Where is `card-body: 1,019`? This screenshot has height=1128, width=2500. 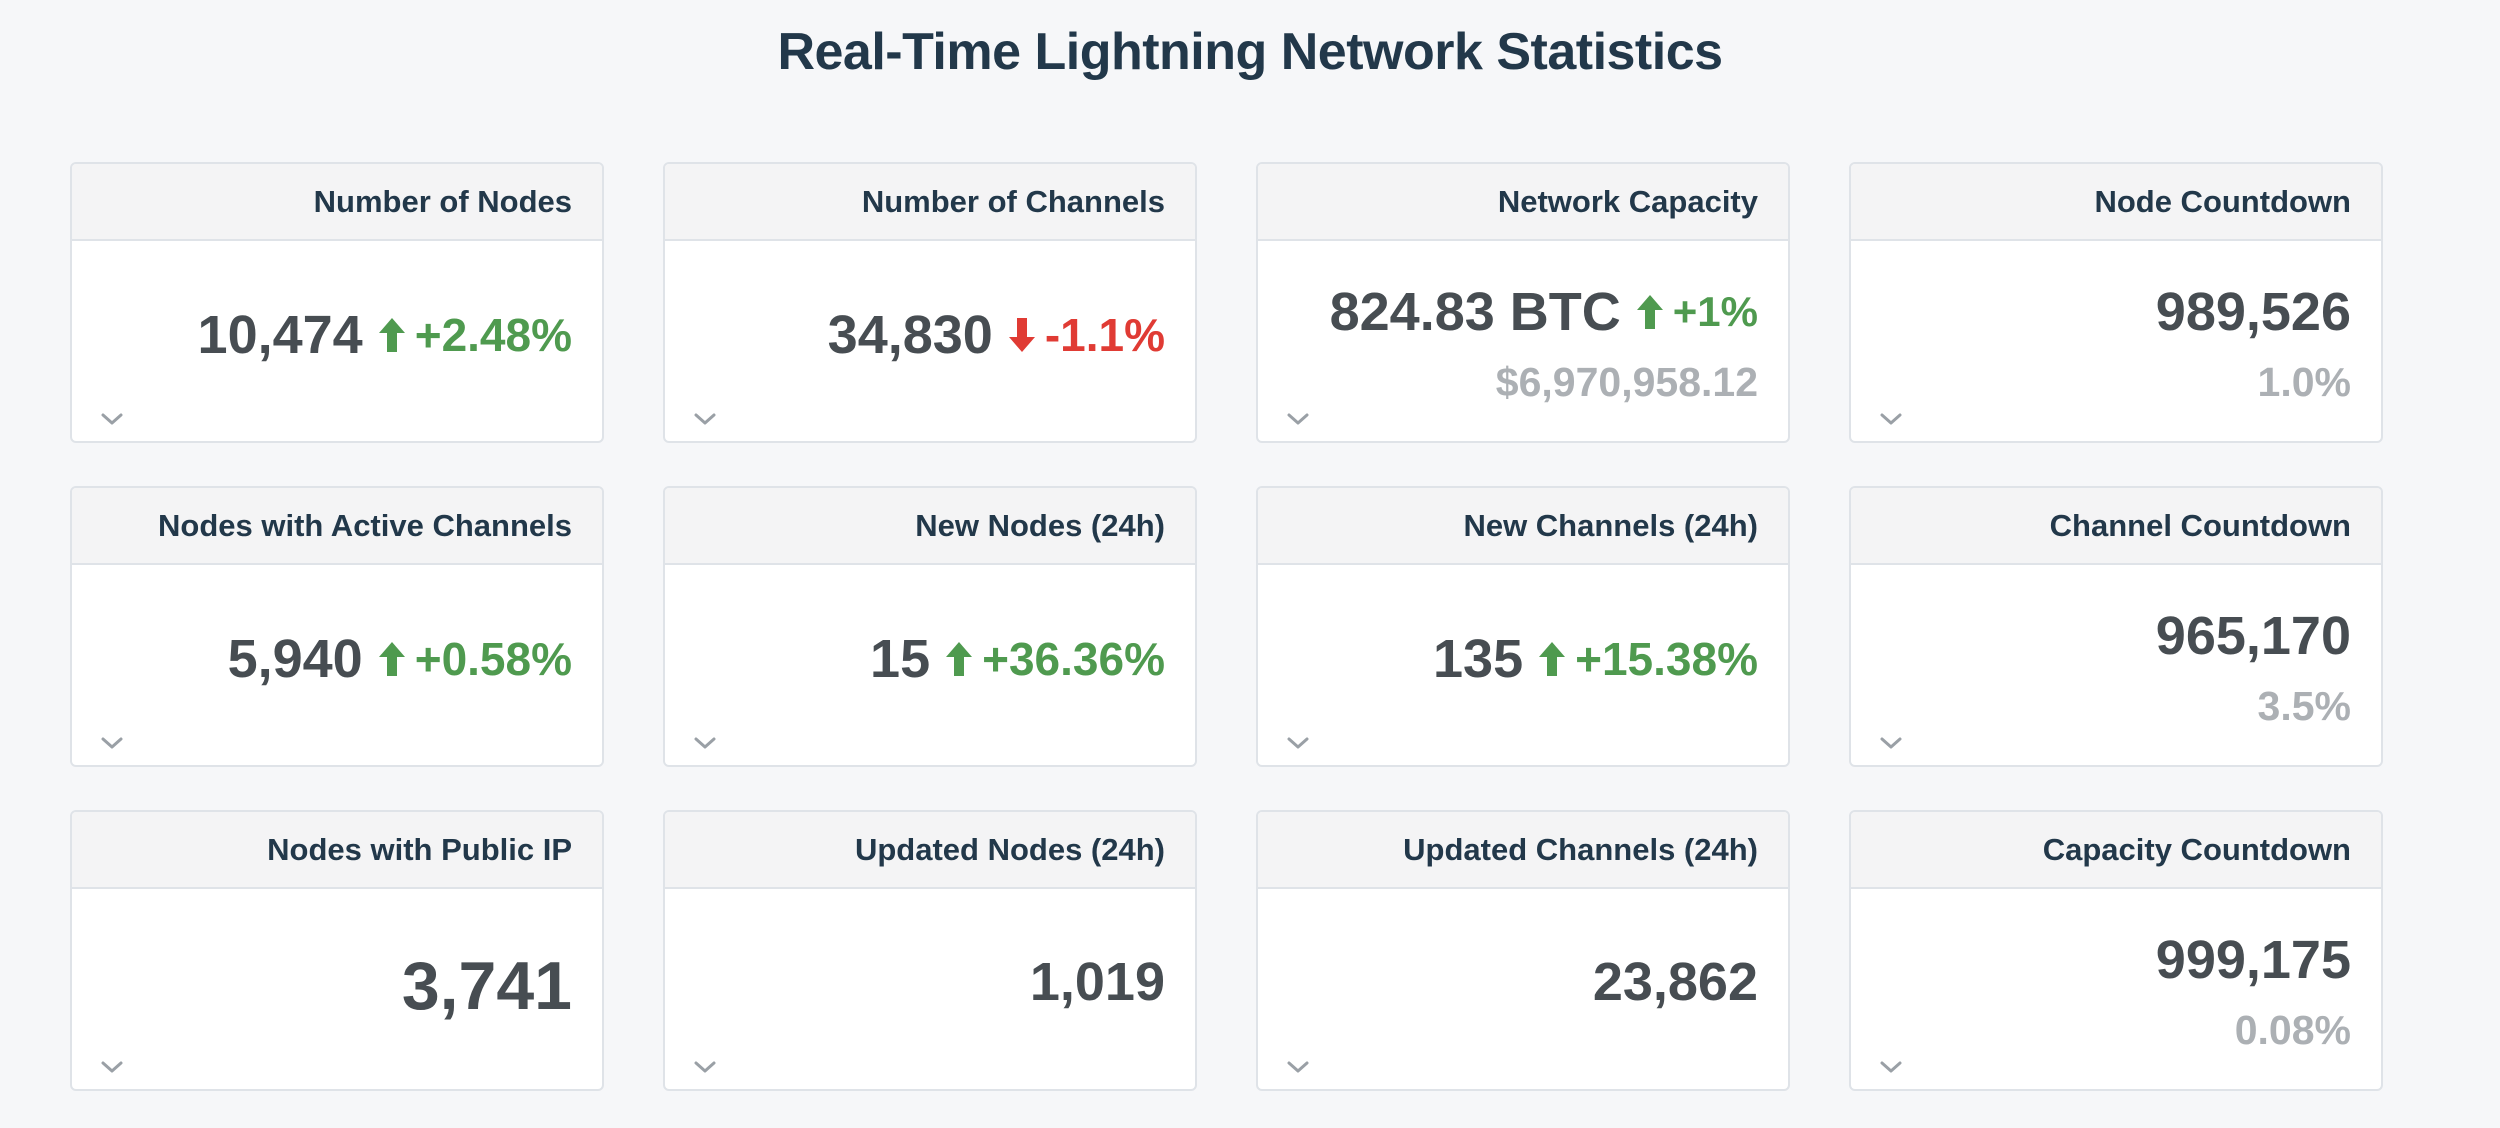
card-body: 1,019 is located at coordinates (930, 989).